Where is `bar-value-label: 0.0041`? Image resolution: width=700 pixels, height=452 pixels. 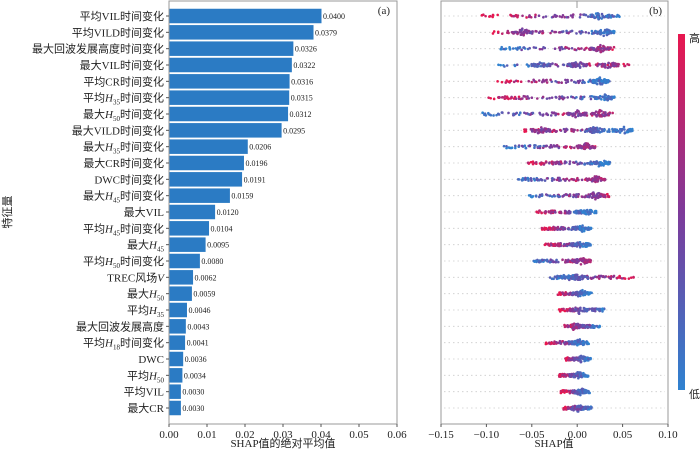
bar-value-label: 0.0041 is located at coordinates (198, 343).